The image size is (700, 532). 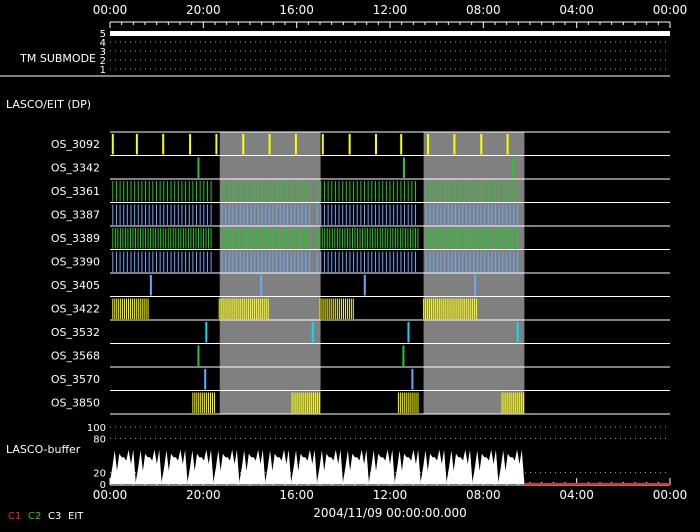 What do you see at coordinates (75, 379) in the screenshot?
I see `row-label-os-3570: OS_3570` at bounding box center [75, 379].